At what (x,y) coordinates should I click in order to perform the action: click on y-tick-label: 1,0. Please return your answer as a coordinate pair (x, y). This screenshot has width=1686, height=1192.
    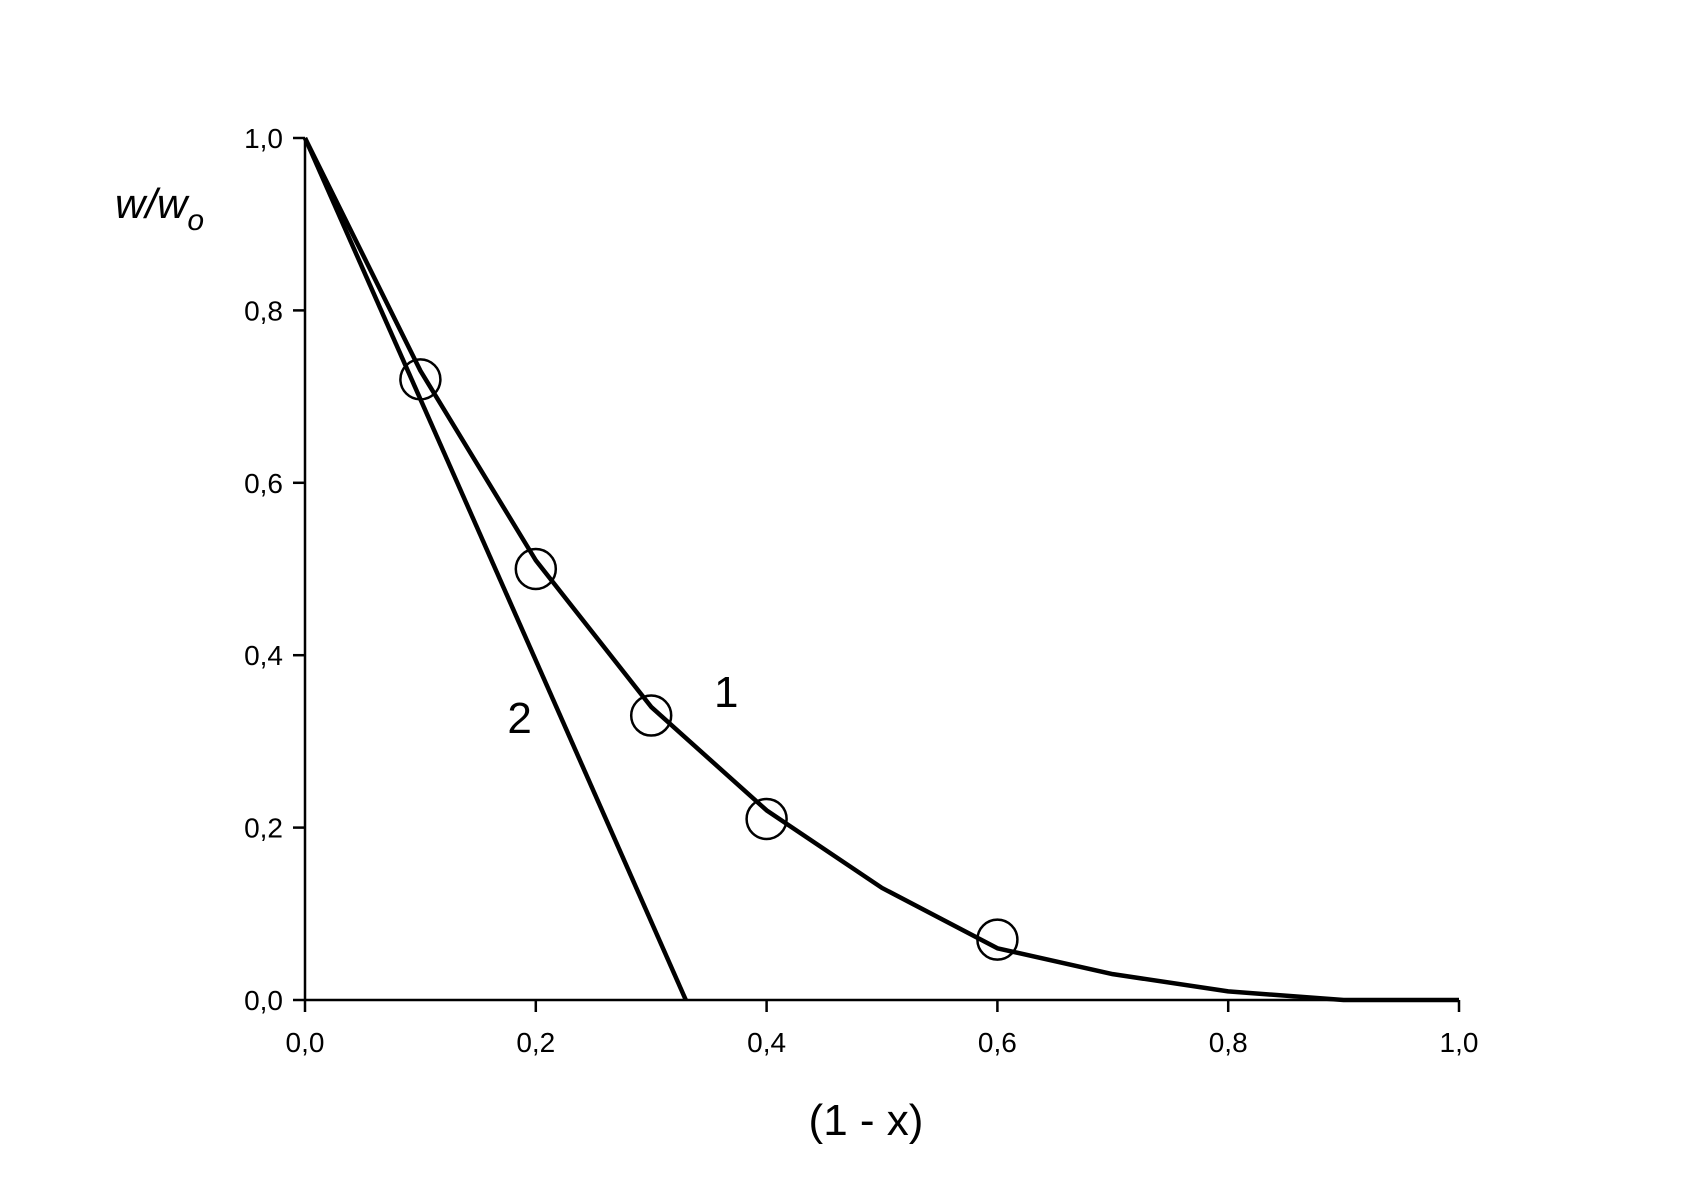
    Looking at the image, I should click on (263, 138).